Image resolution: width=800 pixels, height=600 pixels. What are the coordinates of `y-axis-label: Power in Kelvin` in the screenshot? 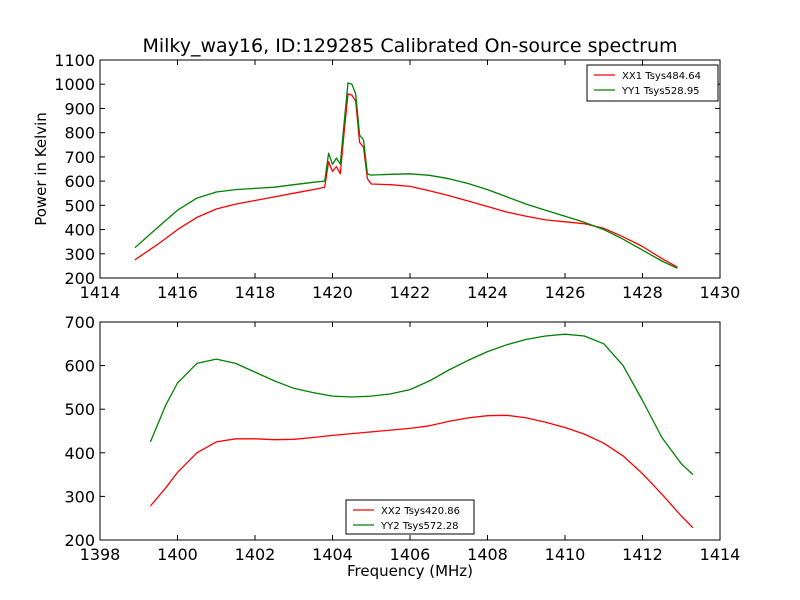 It's located at (41, 169).